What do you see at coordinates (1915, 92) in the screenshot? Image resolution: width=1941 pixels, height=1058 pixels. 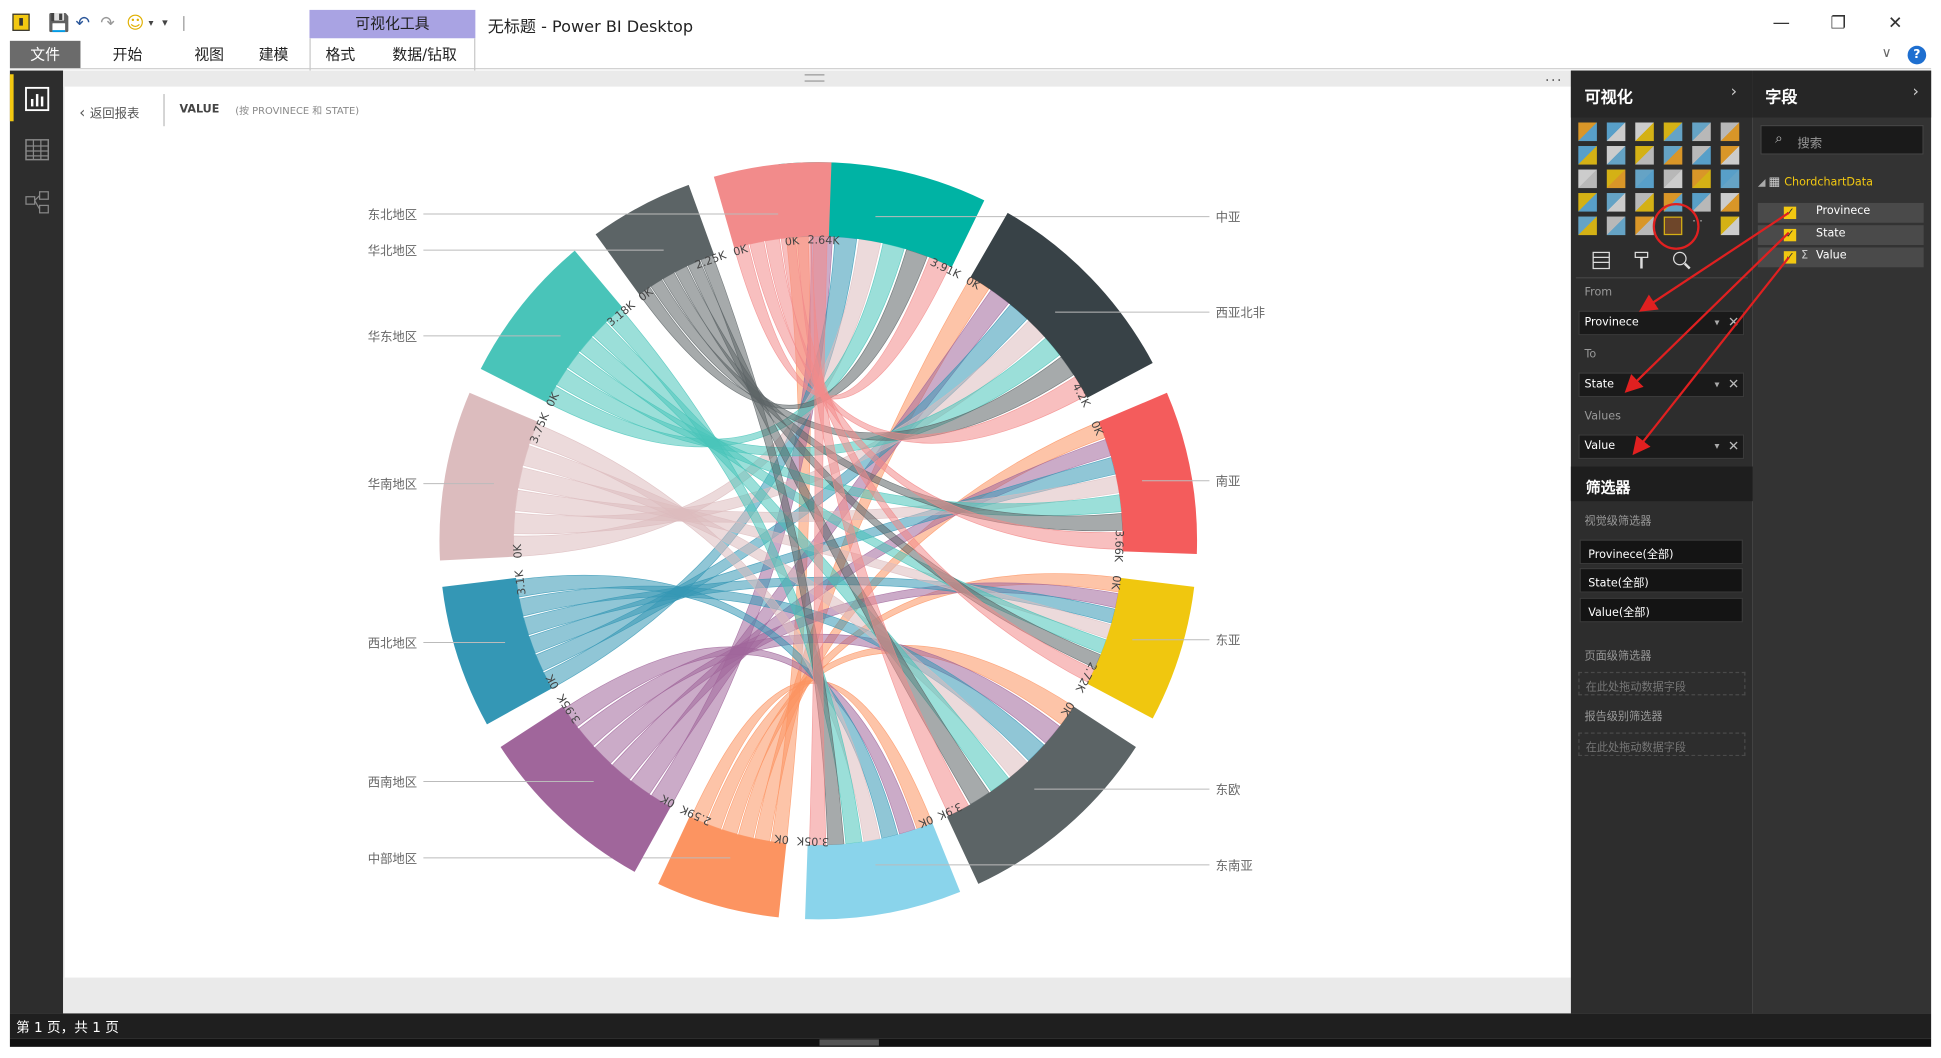 I see `collapse-fields-pane-icon: ›` at bounding box center [1915, 92].